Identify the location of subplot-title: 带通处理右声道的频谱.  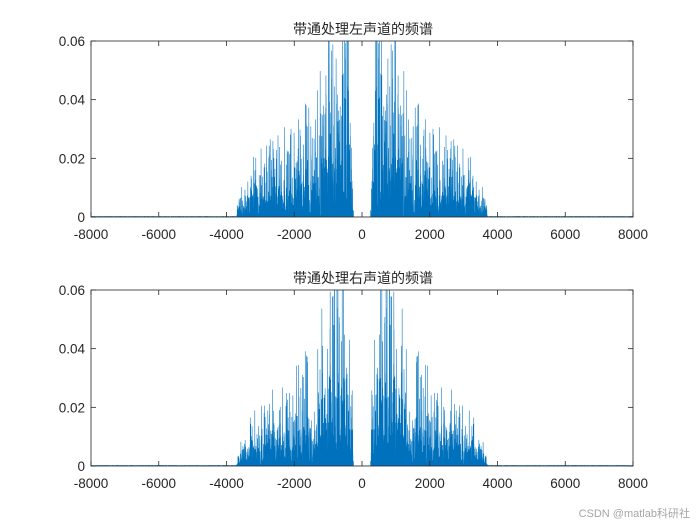
(363, 279).